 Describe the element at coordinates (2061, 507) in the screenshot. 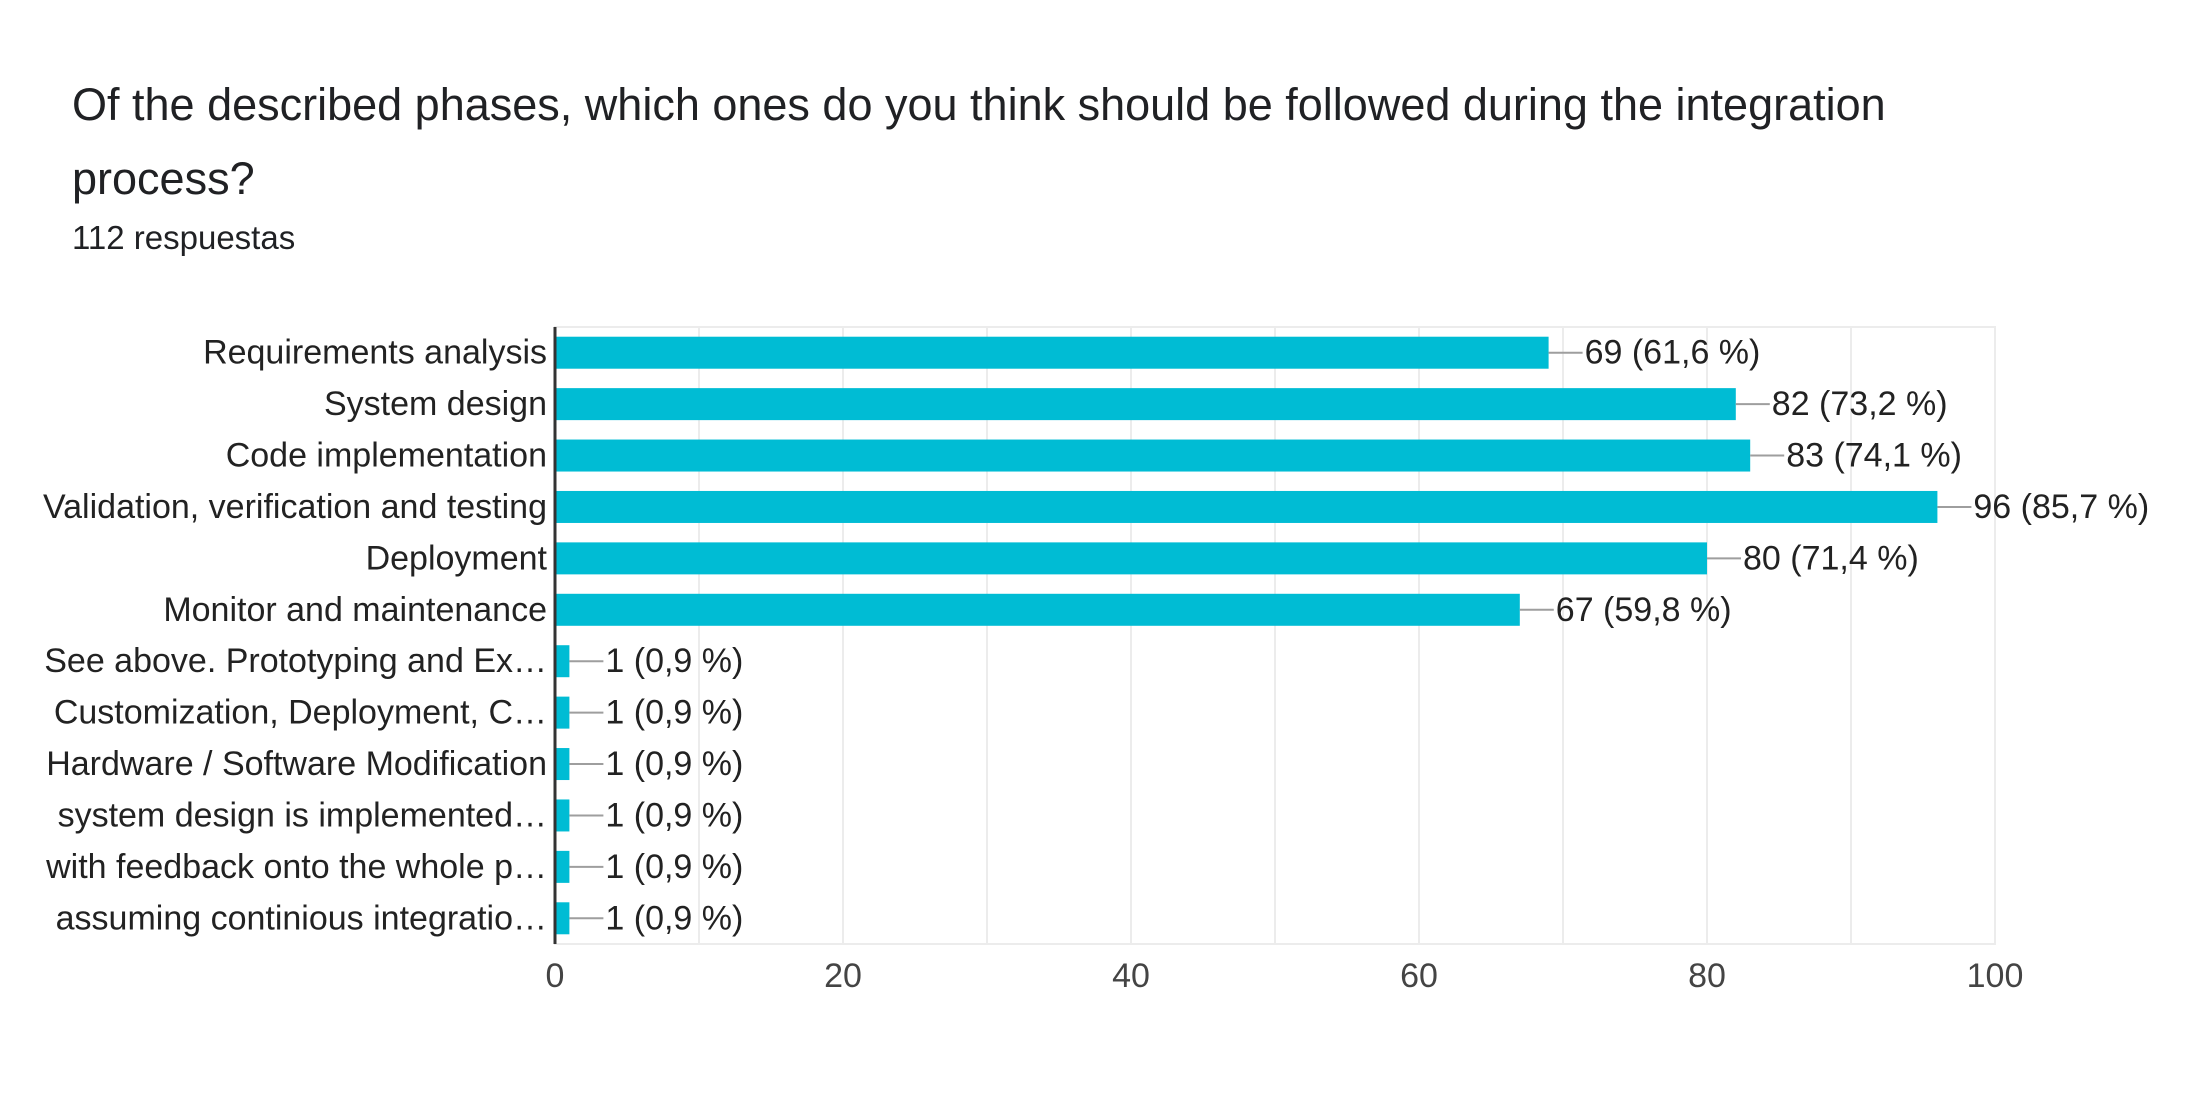

I see `data-label: 96 (85,7 %)` at that location.